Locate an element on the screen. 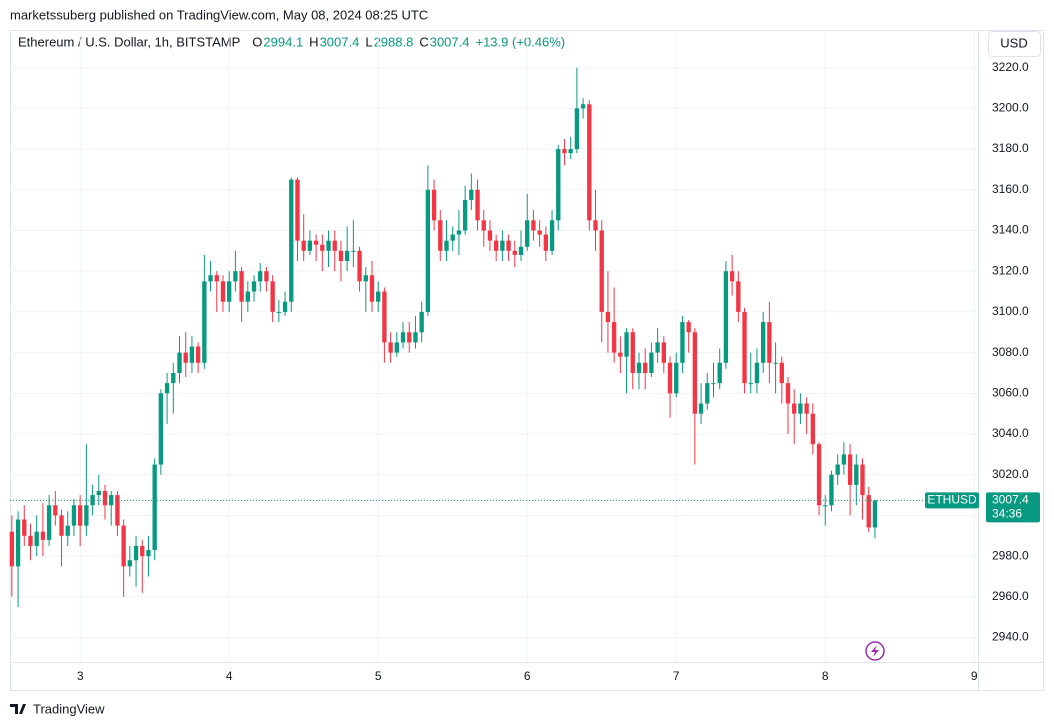 This screenshot has height=726, width=1054. currency-button is located at coordinates (1014, 44).